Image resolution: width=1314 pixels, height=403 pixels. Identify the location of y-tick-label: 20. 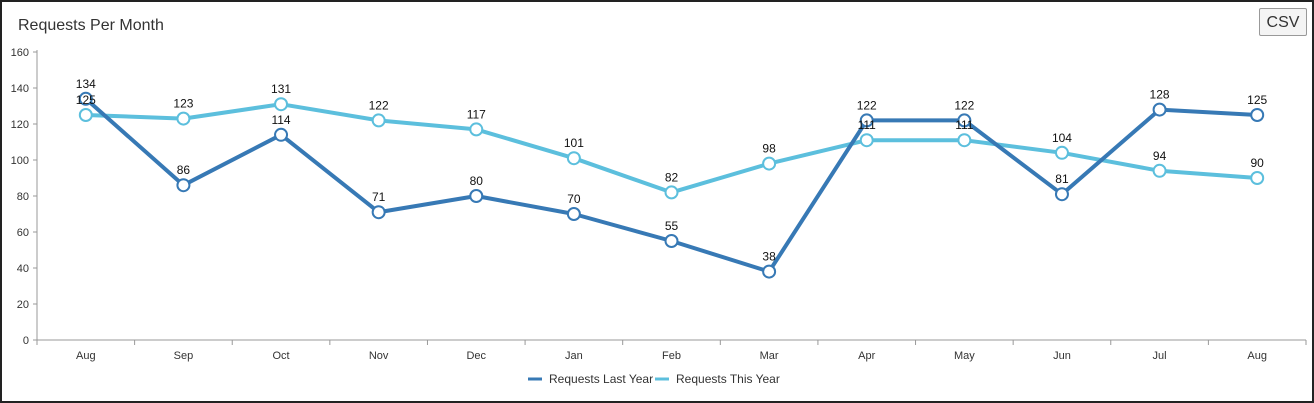
(23, 305).